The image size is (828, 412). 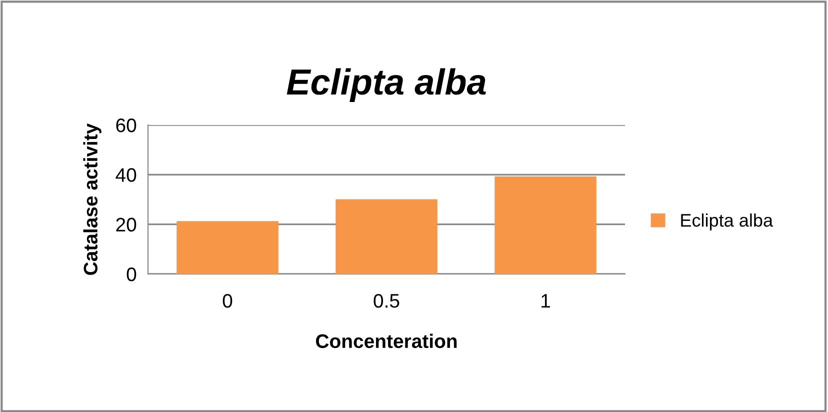 What do you see at coordinates (227, 301) in the screenshot?
I see `x-tick-label: 0` at bounding box center [227, 301].